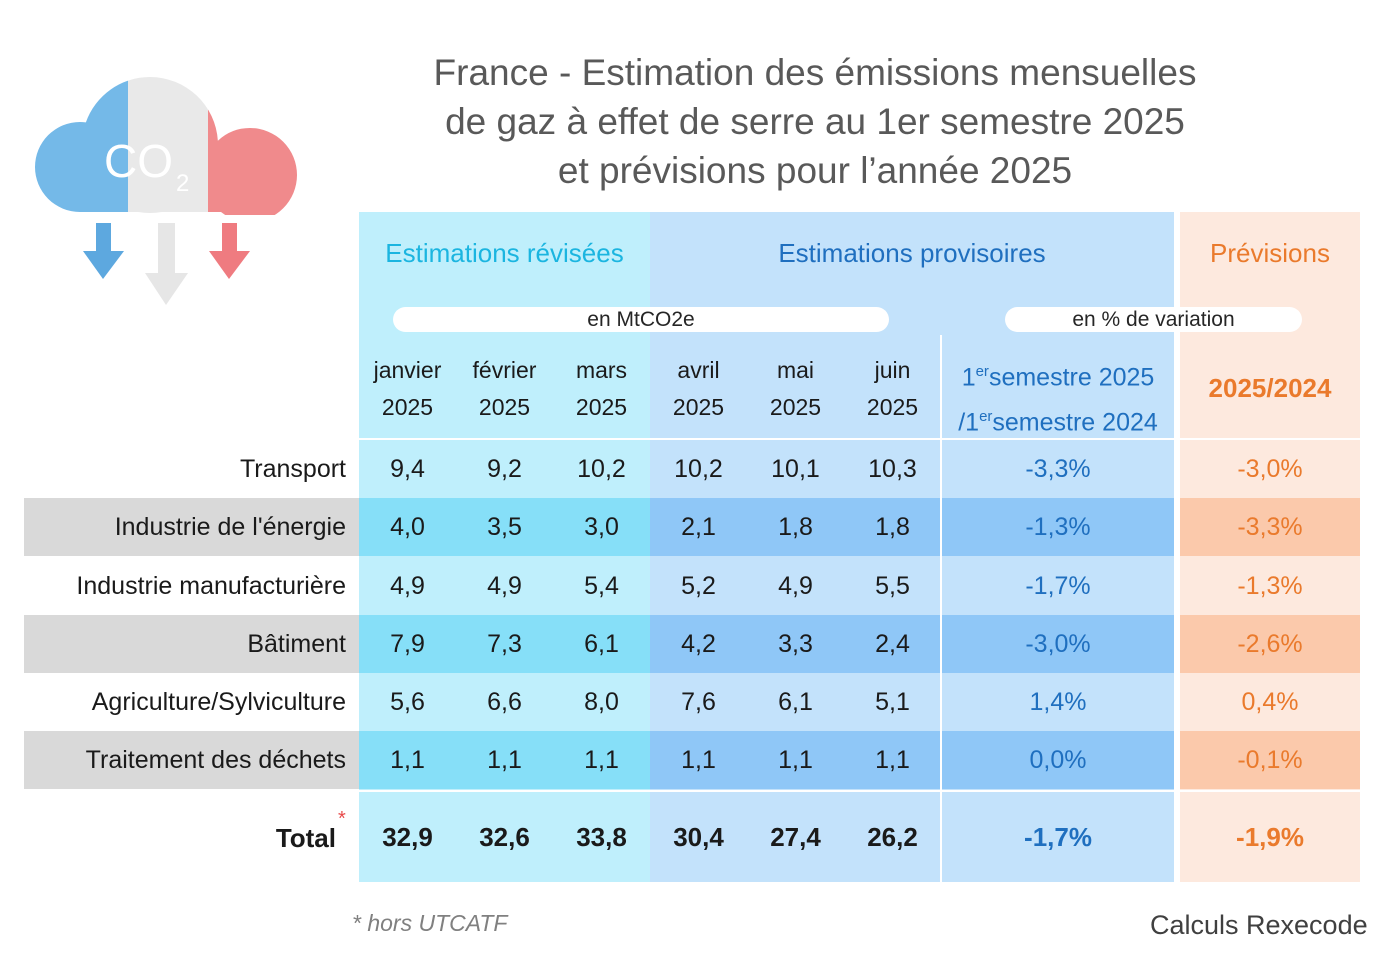  What do you see at coordinates (1153, 319) in the screenshot?
I see `unit-pill-variation: en % de variation` at bounding box center [1153, 319].